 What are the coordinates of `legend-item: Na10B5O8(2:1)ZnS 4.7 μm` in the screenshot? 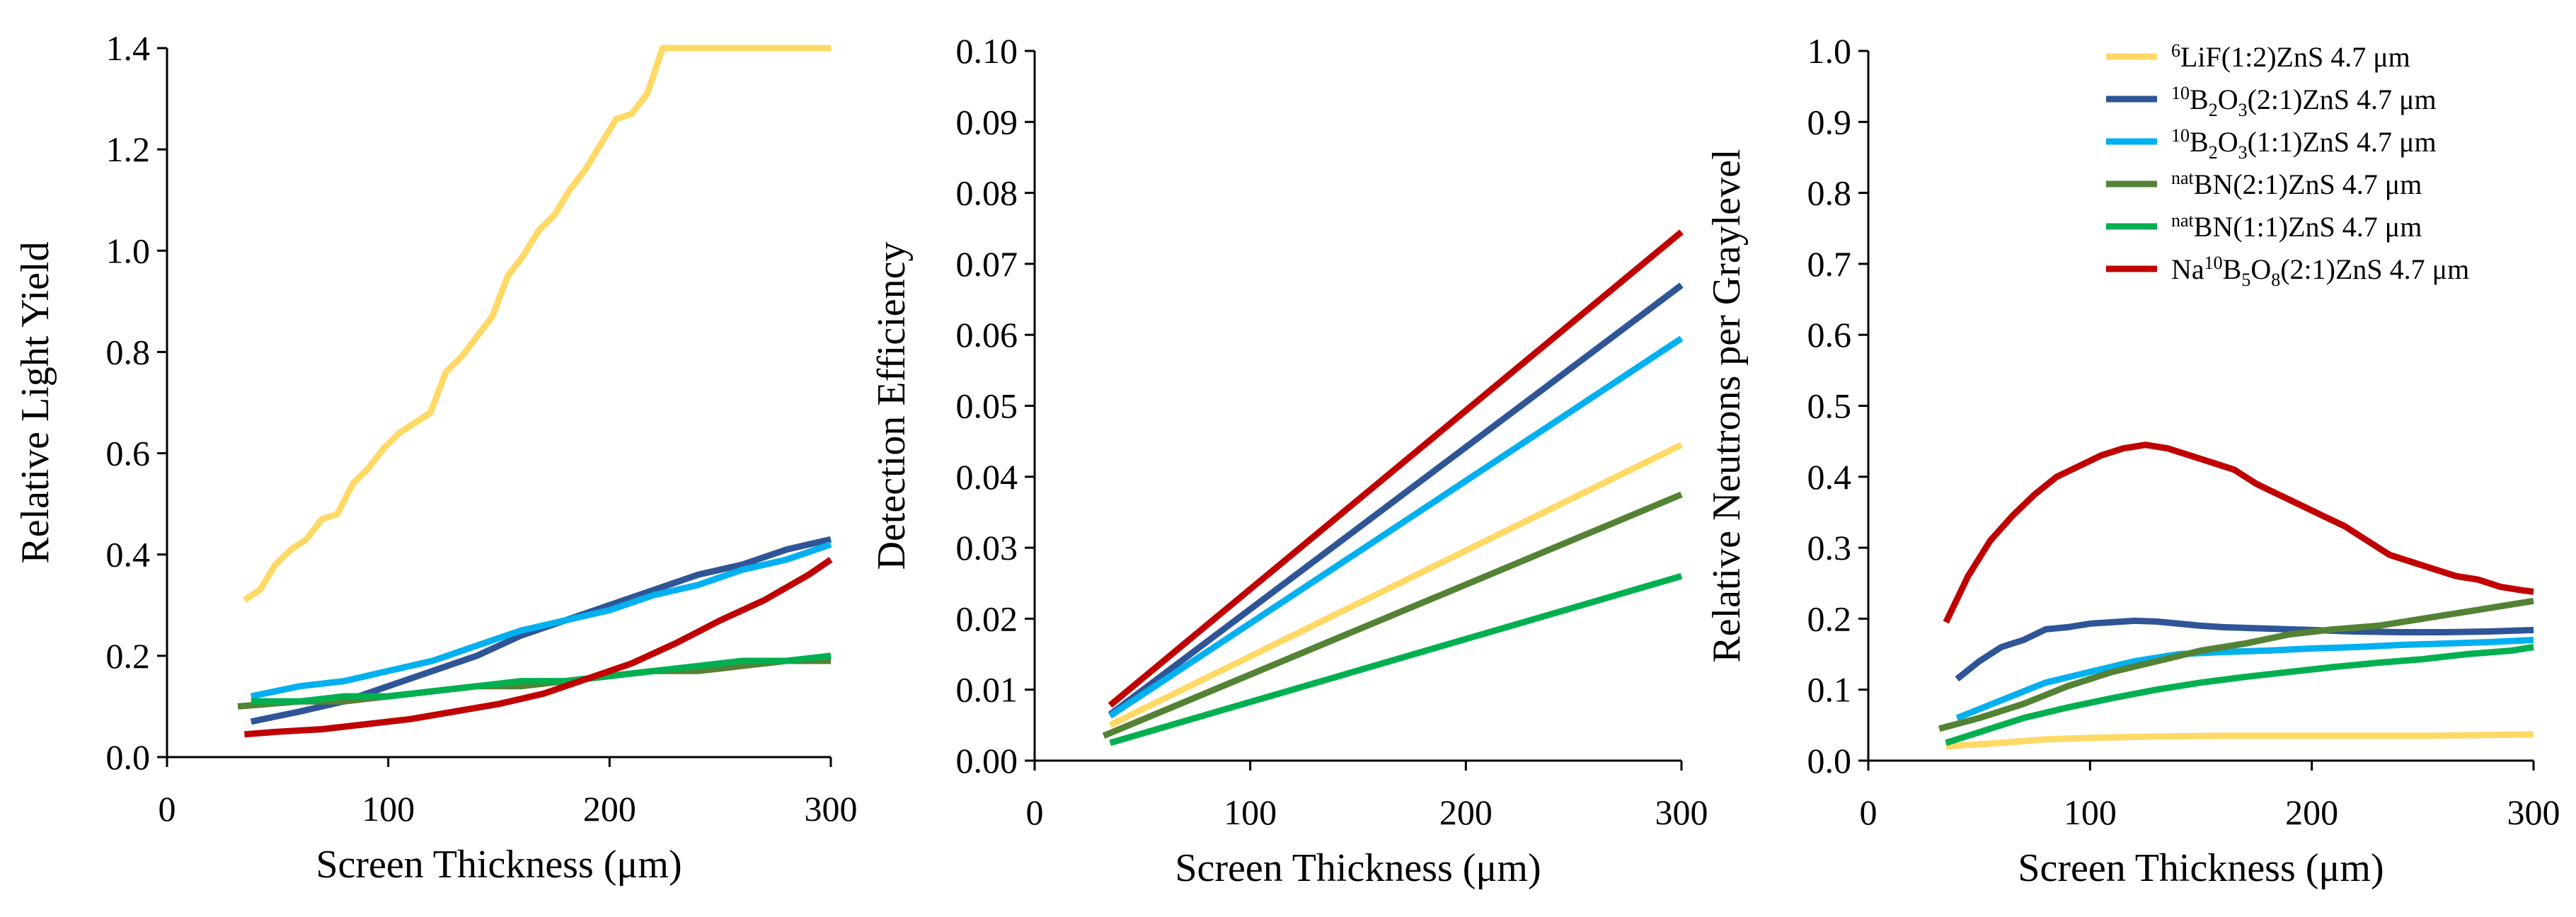 It's located at (2288, 271).